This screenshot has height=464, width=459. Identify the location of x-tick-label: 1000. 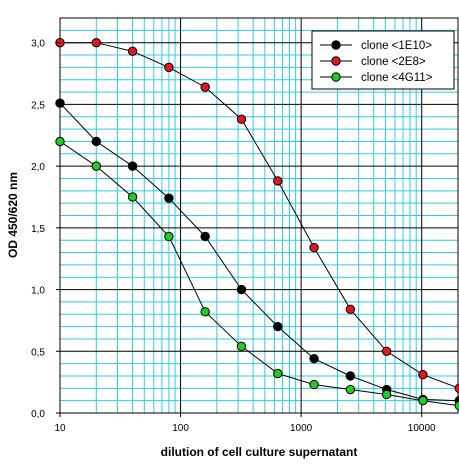
(301, 428).